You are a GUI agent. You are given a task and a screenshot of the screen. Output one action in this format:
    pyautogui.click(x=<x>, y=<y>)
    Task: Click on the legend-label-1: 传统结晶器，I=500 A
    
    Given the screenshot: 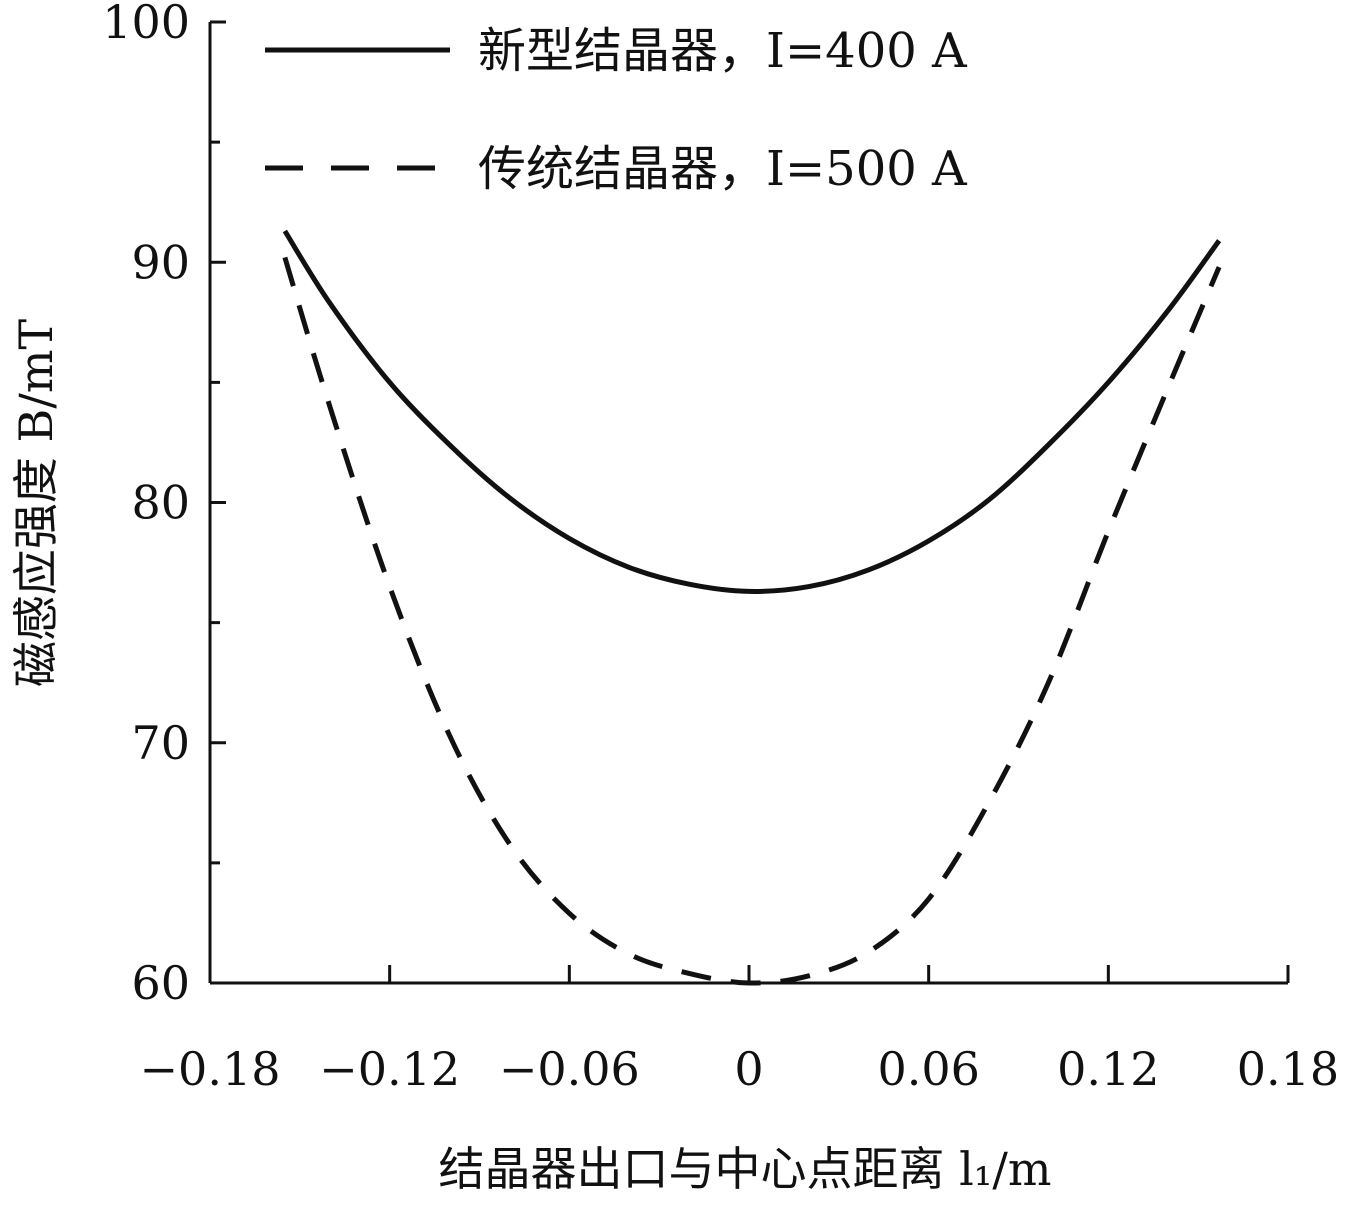 What is the action you would take?
    pyautogui.click(x=723, y=169)
    